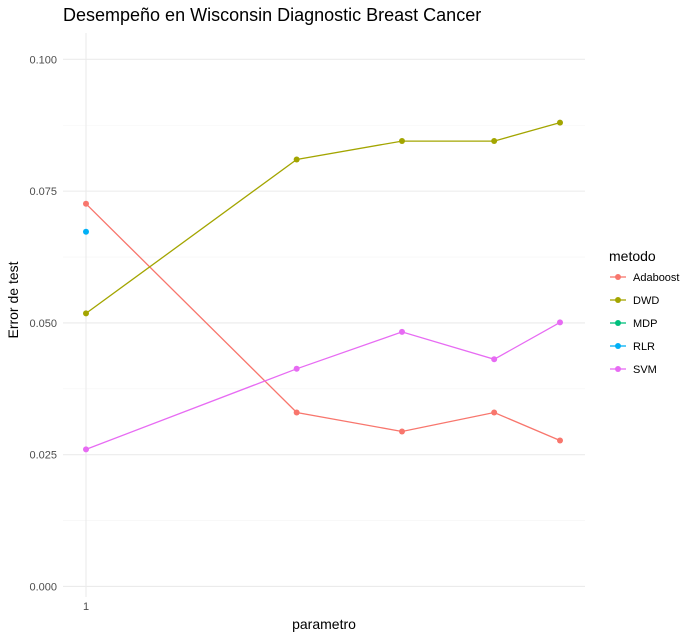  I want to click on x-tick-label: 1, so click(86, 607).